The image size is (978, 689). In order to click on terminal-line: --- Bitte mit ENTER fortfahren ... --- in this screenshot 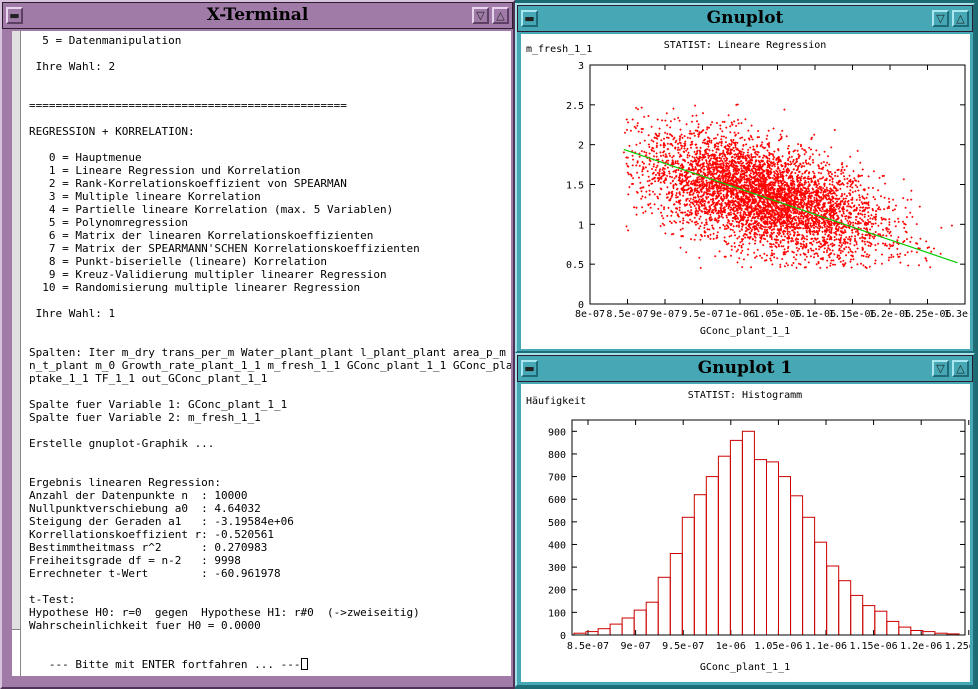, I will do `click(165, 664)`.